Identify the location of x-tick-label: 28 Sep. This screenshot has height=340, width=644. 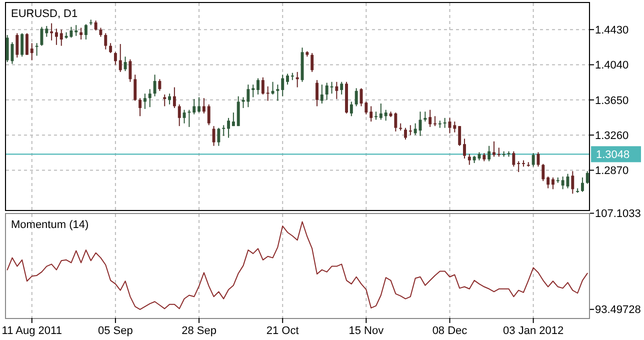
(199, 331).